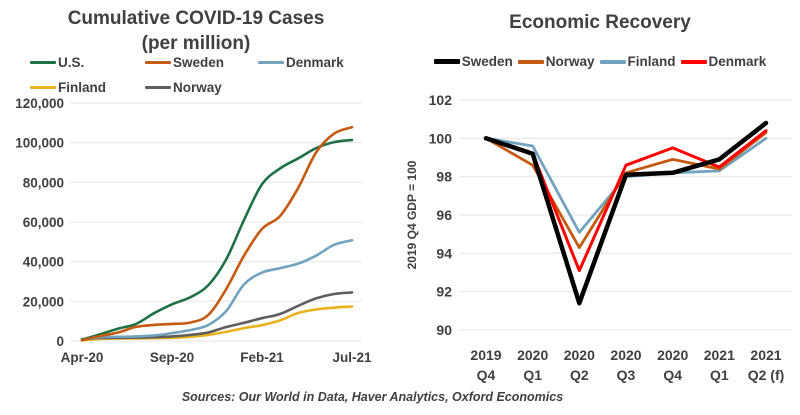 This screenshot has width=800, height=415. Describe the element at coordinates (172, 357) in the screenshot. I see `x-axis-tick-label: Sep-20` at that location.